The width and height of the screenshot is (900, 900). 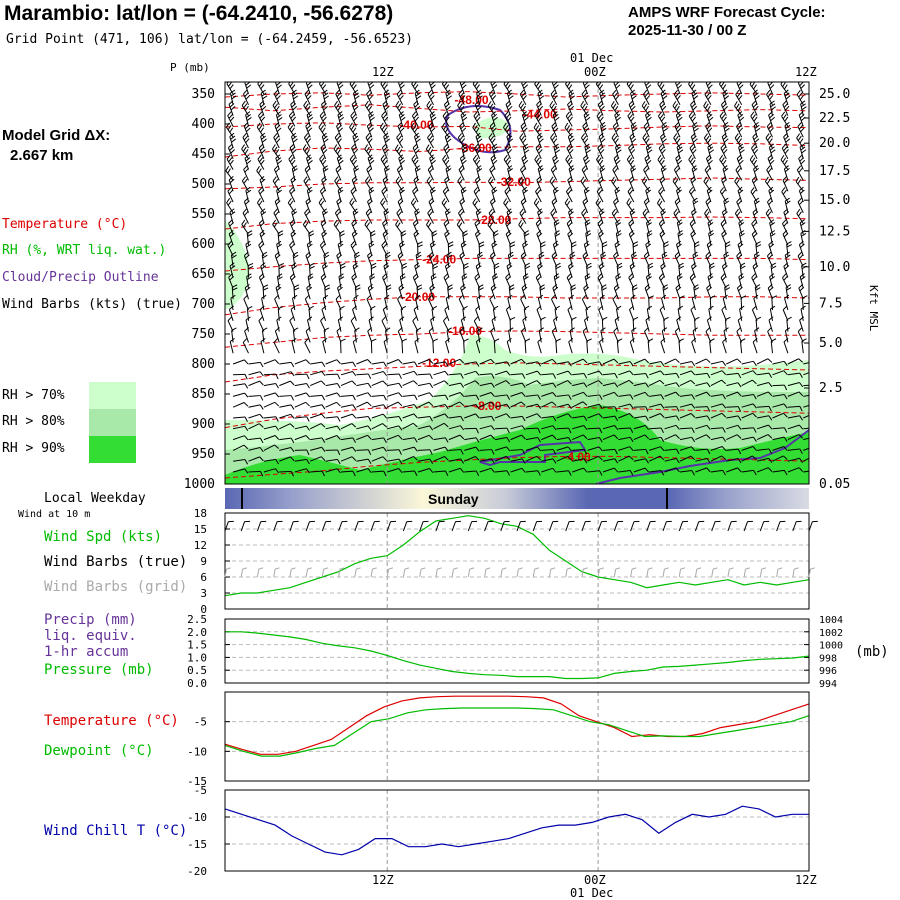 What do you see at coordinates (237, 265) in the screenshot?
I see `rh70-region-left` at bounding box center [237, 265].